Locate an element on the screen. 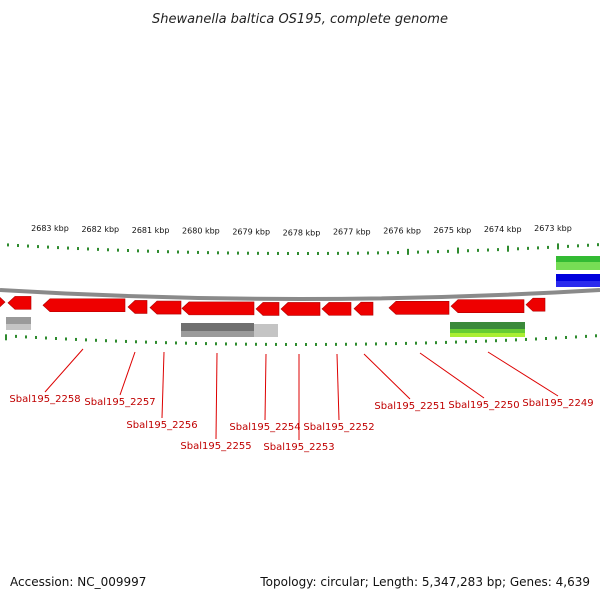 This screenshot has height=600, width=600. gene-label: Sbal195_2258 is located at coordinates (44, 399).